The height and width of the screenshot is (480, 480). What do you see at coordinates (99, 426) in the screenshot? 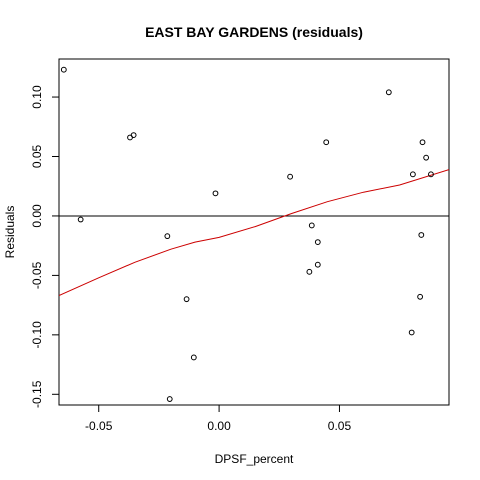
I see `x-tick-label: -0.05` at bounding box center [99, 426].